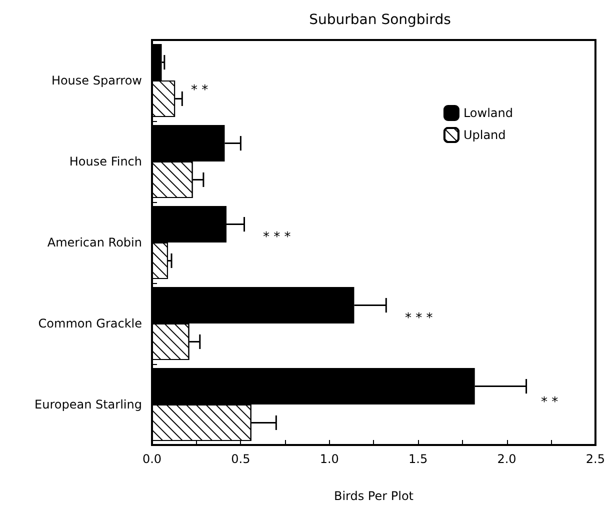  What do you see at coordinates (374, 496) in the screenshot?
I see `x-axis-title: Birds Per Plot` at bounding box center [374, 496].